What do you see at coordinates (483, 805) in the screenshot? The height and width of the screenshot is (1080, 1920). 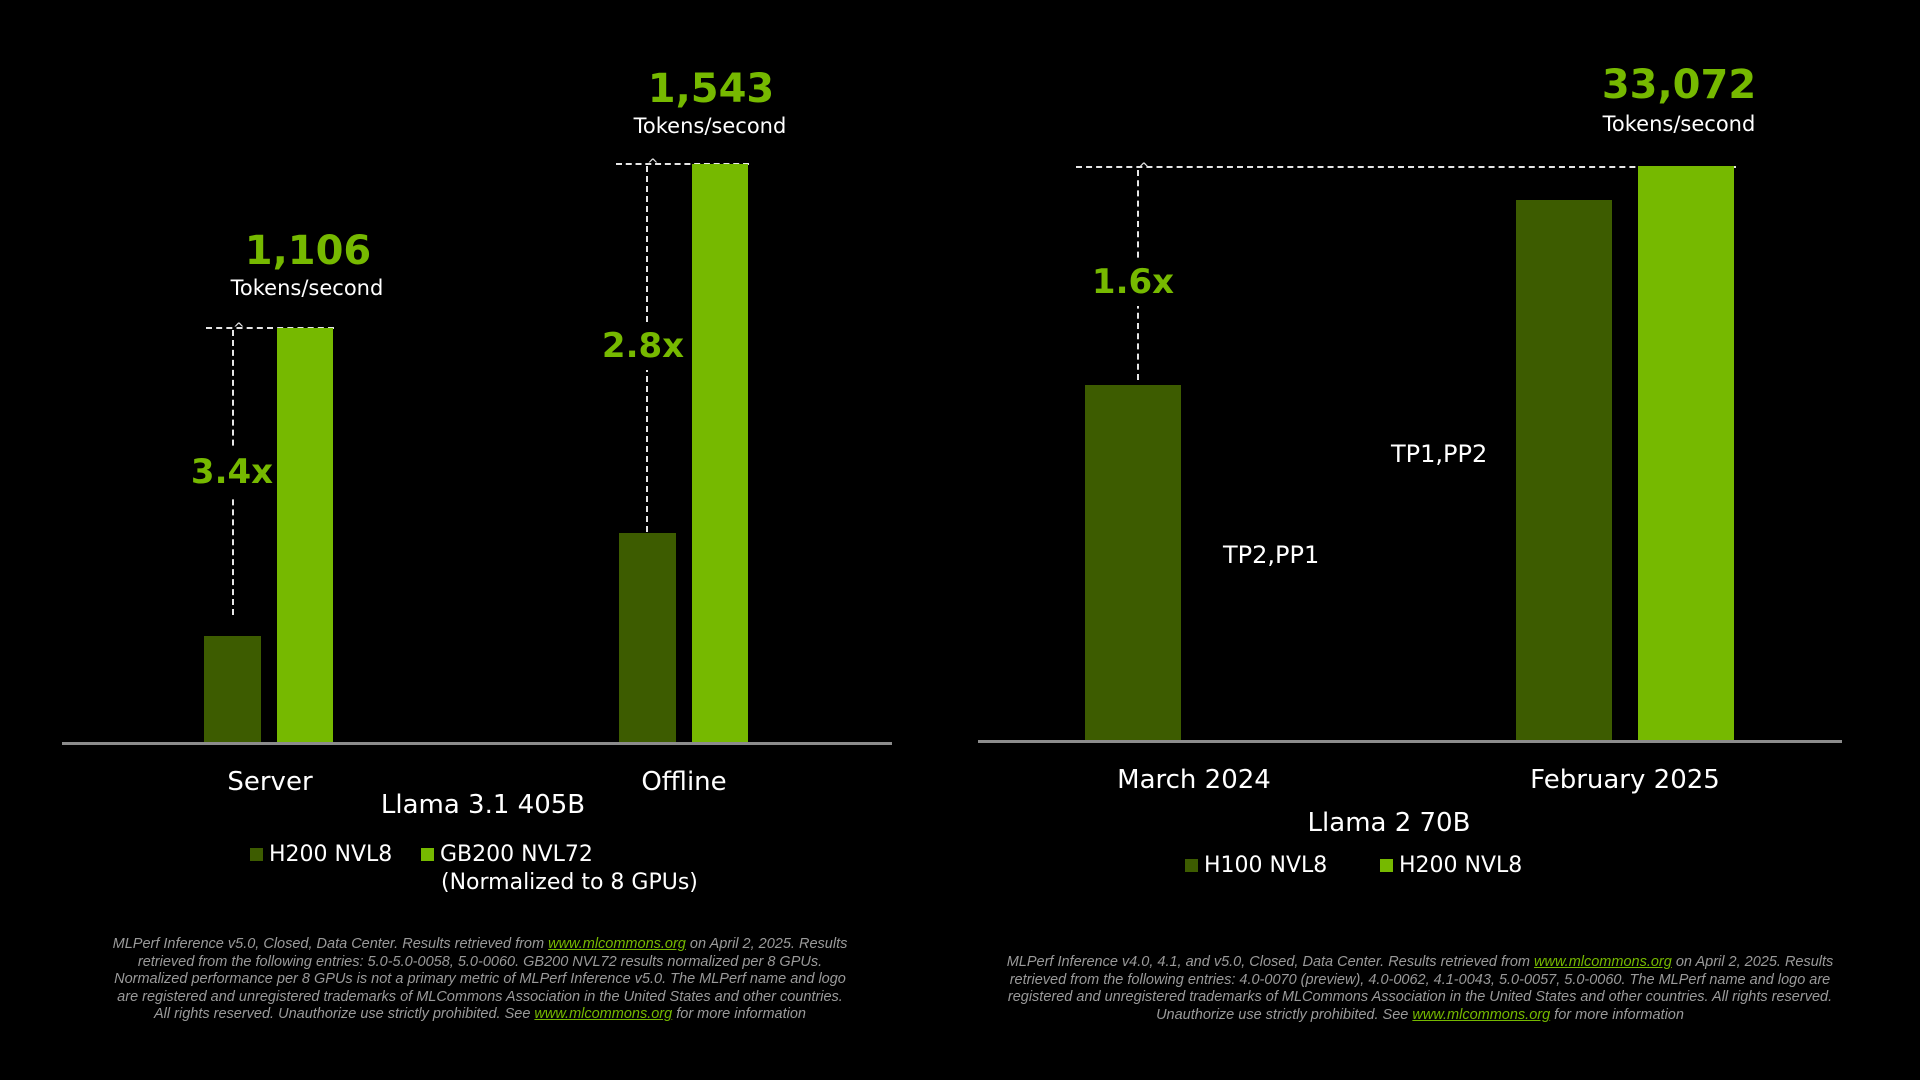 I see `left-chart-title: Llama 3.1 405B` at bounding box center [483, 805].